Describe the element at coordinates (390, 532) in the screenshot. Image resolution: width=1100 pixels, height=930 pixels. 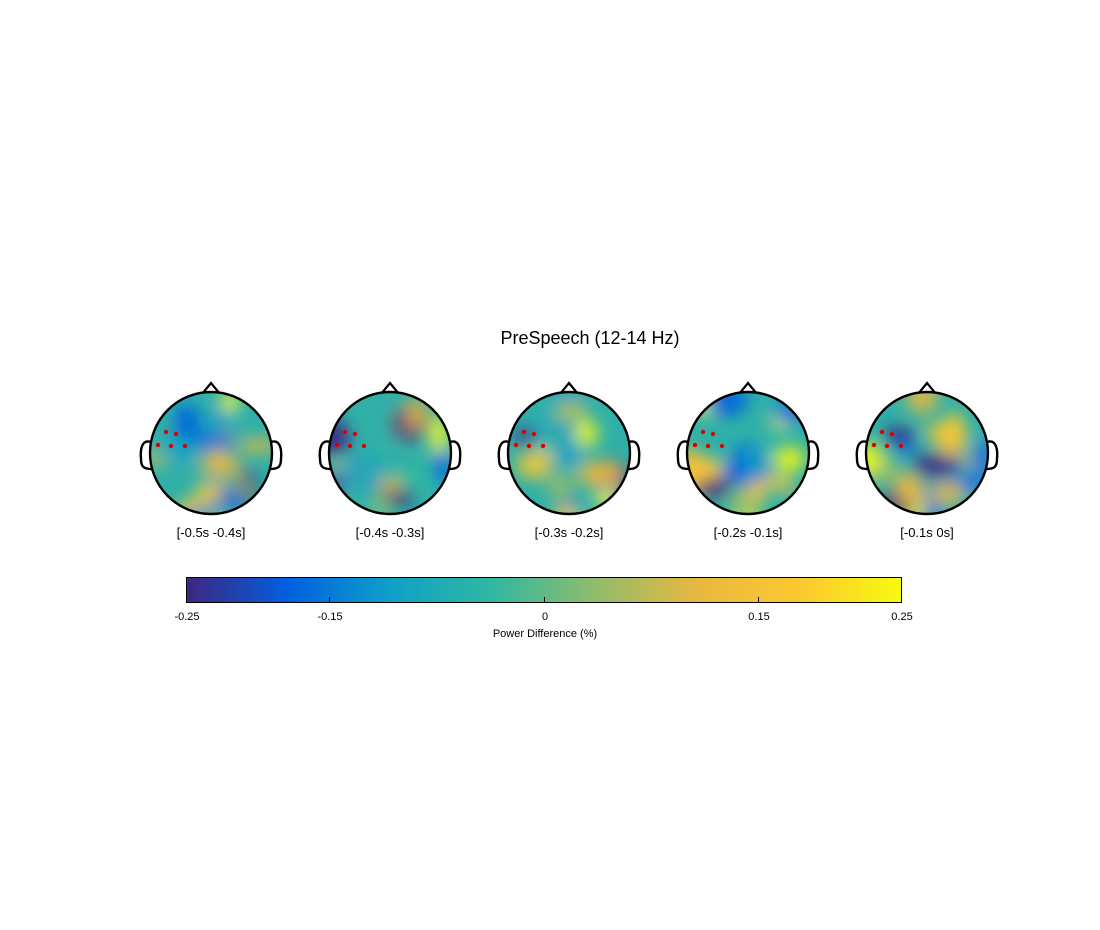
I see `time-window-label: [-0.4s -0.3s]` at that location.